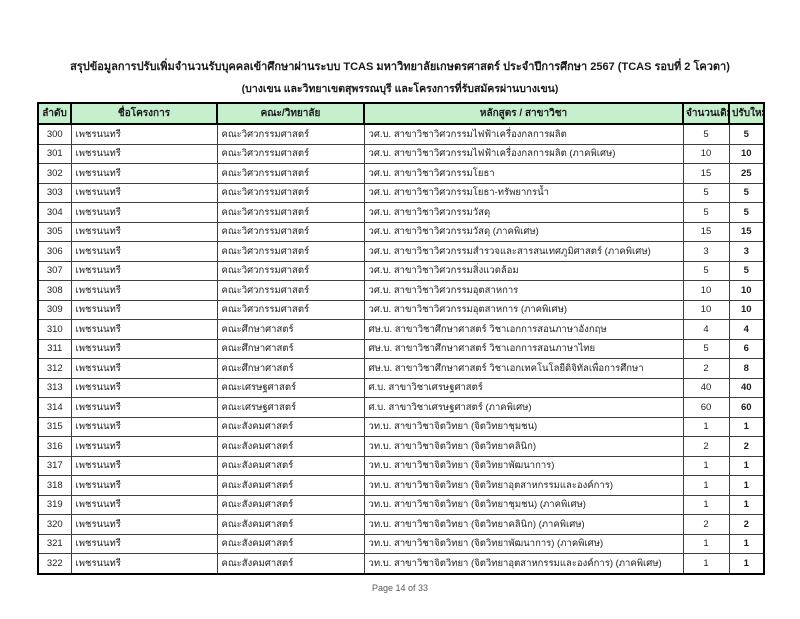 Image resolution: width=800 pixels, height=619 pixels. I want to click on order-number-cell: 322, so click(54, 563).